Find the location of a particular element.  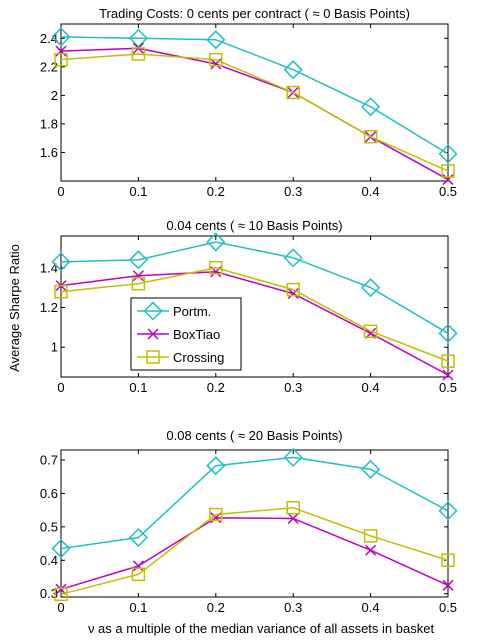

series-line-boxtiao is located at coordinates (254, 323).